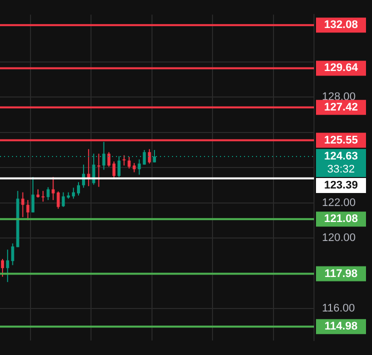 The image size is (372, 355). What do you see at coordinates (339, 238) in the screenshot?
I see `y-tick-label: 120.00` at bounding box center [339, 238].